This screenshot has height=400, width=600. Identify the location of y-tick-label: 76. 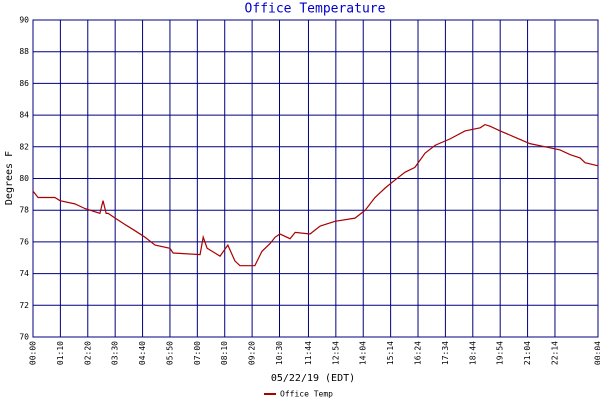
(24, 241).